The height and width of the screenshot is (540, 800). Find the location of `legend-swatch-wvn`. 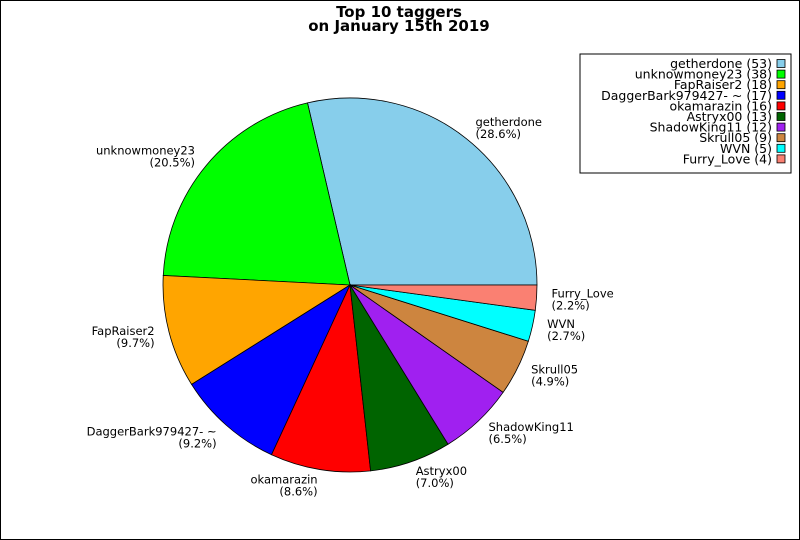

legend-swatch-wvn is located at coordinates (781, 148).